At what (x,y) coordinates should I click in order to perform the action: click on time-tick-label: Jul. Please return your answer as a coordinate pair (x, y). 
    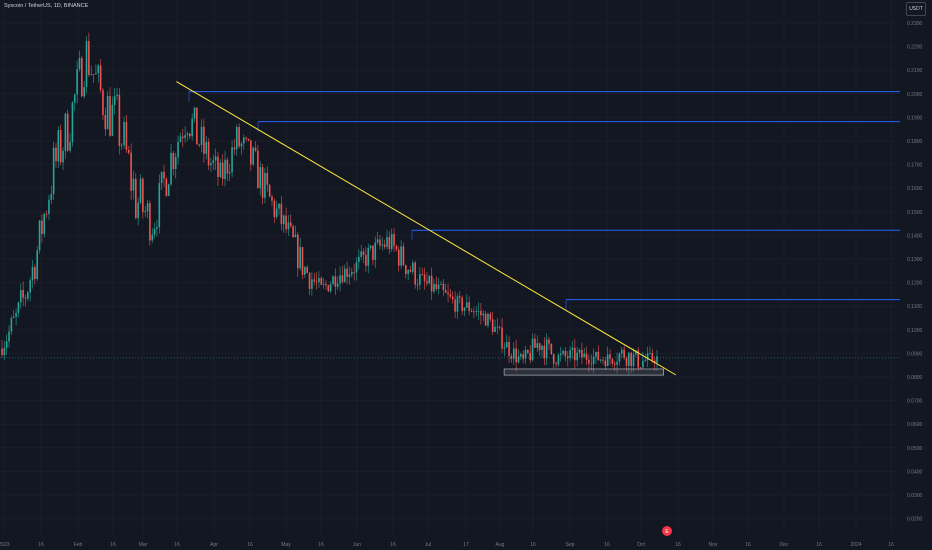
    Looking at the image, I should click on (428, 545).